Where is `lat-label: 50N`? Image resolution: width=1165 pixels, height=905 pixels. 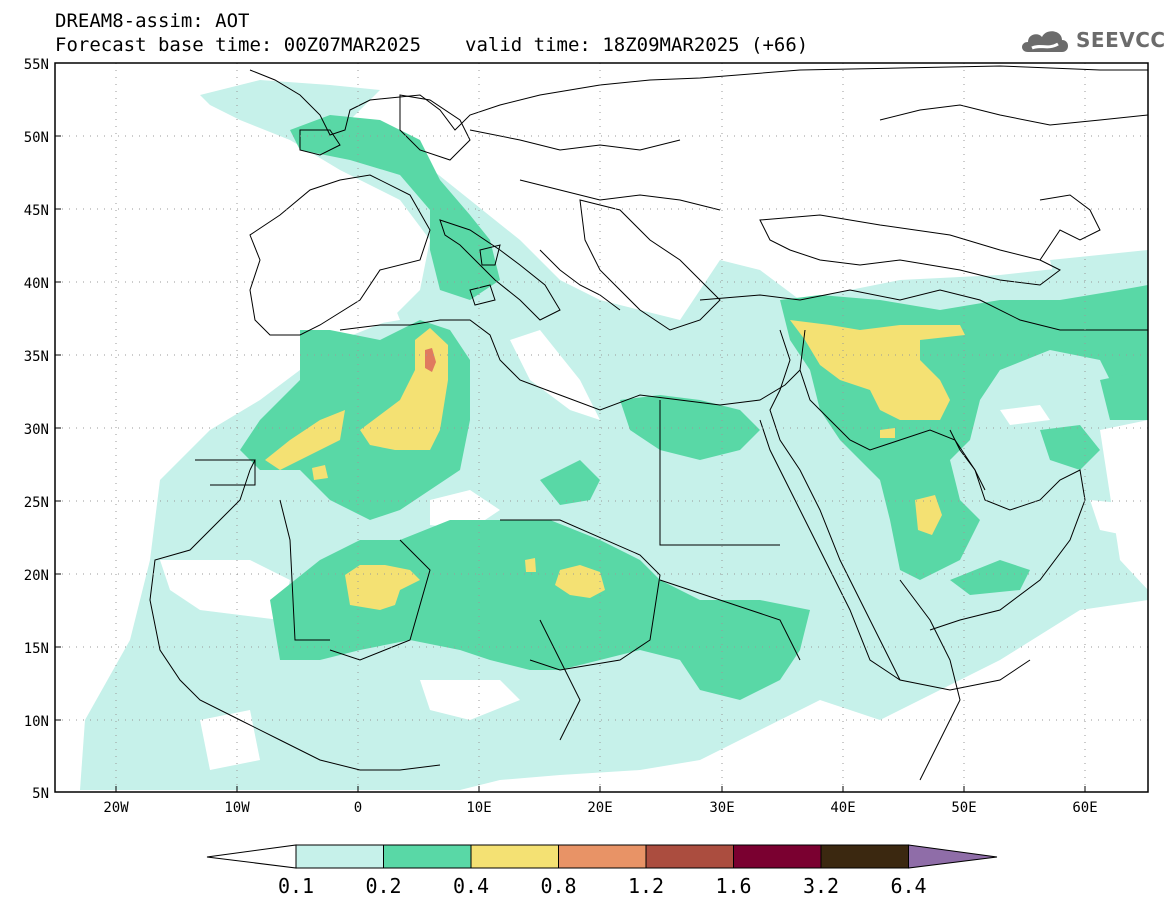
lat-label: 50N is located at coordinates (36, 138).